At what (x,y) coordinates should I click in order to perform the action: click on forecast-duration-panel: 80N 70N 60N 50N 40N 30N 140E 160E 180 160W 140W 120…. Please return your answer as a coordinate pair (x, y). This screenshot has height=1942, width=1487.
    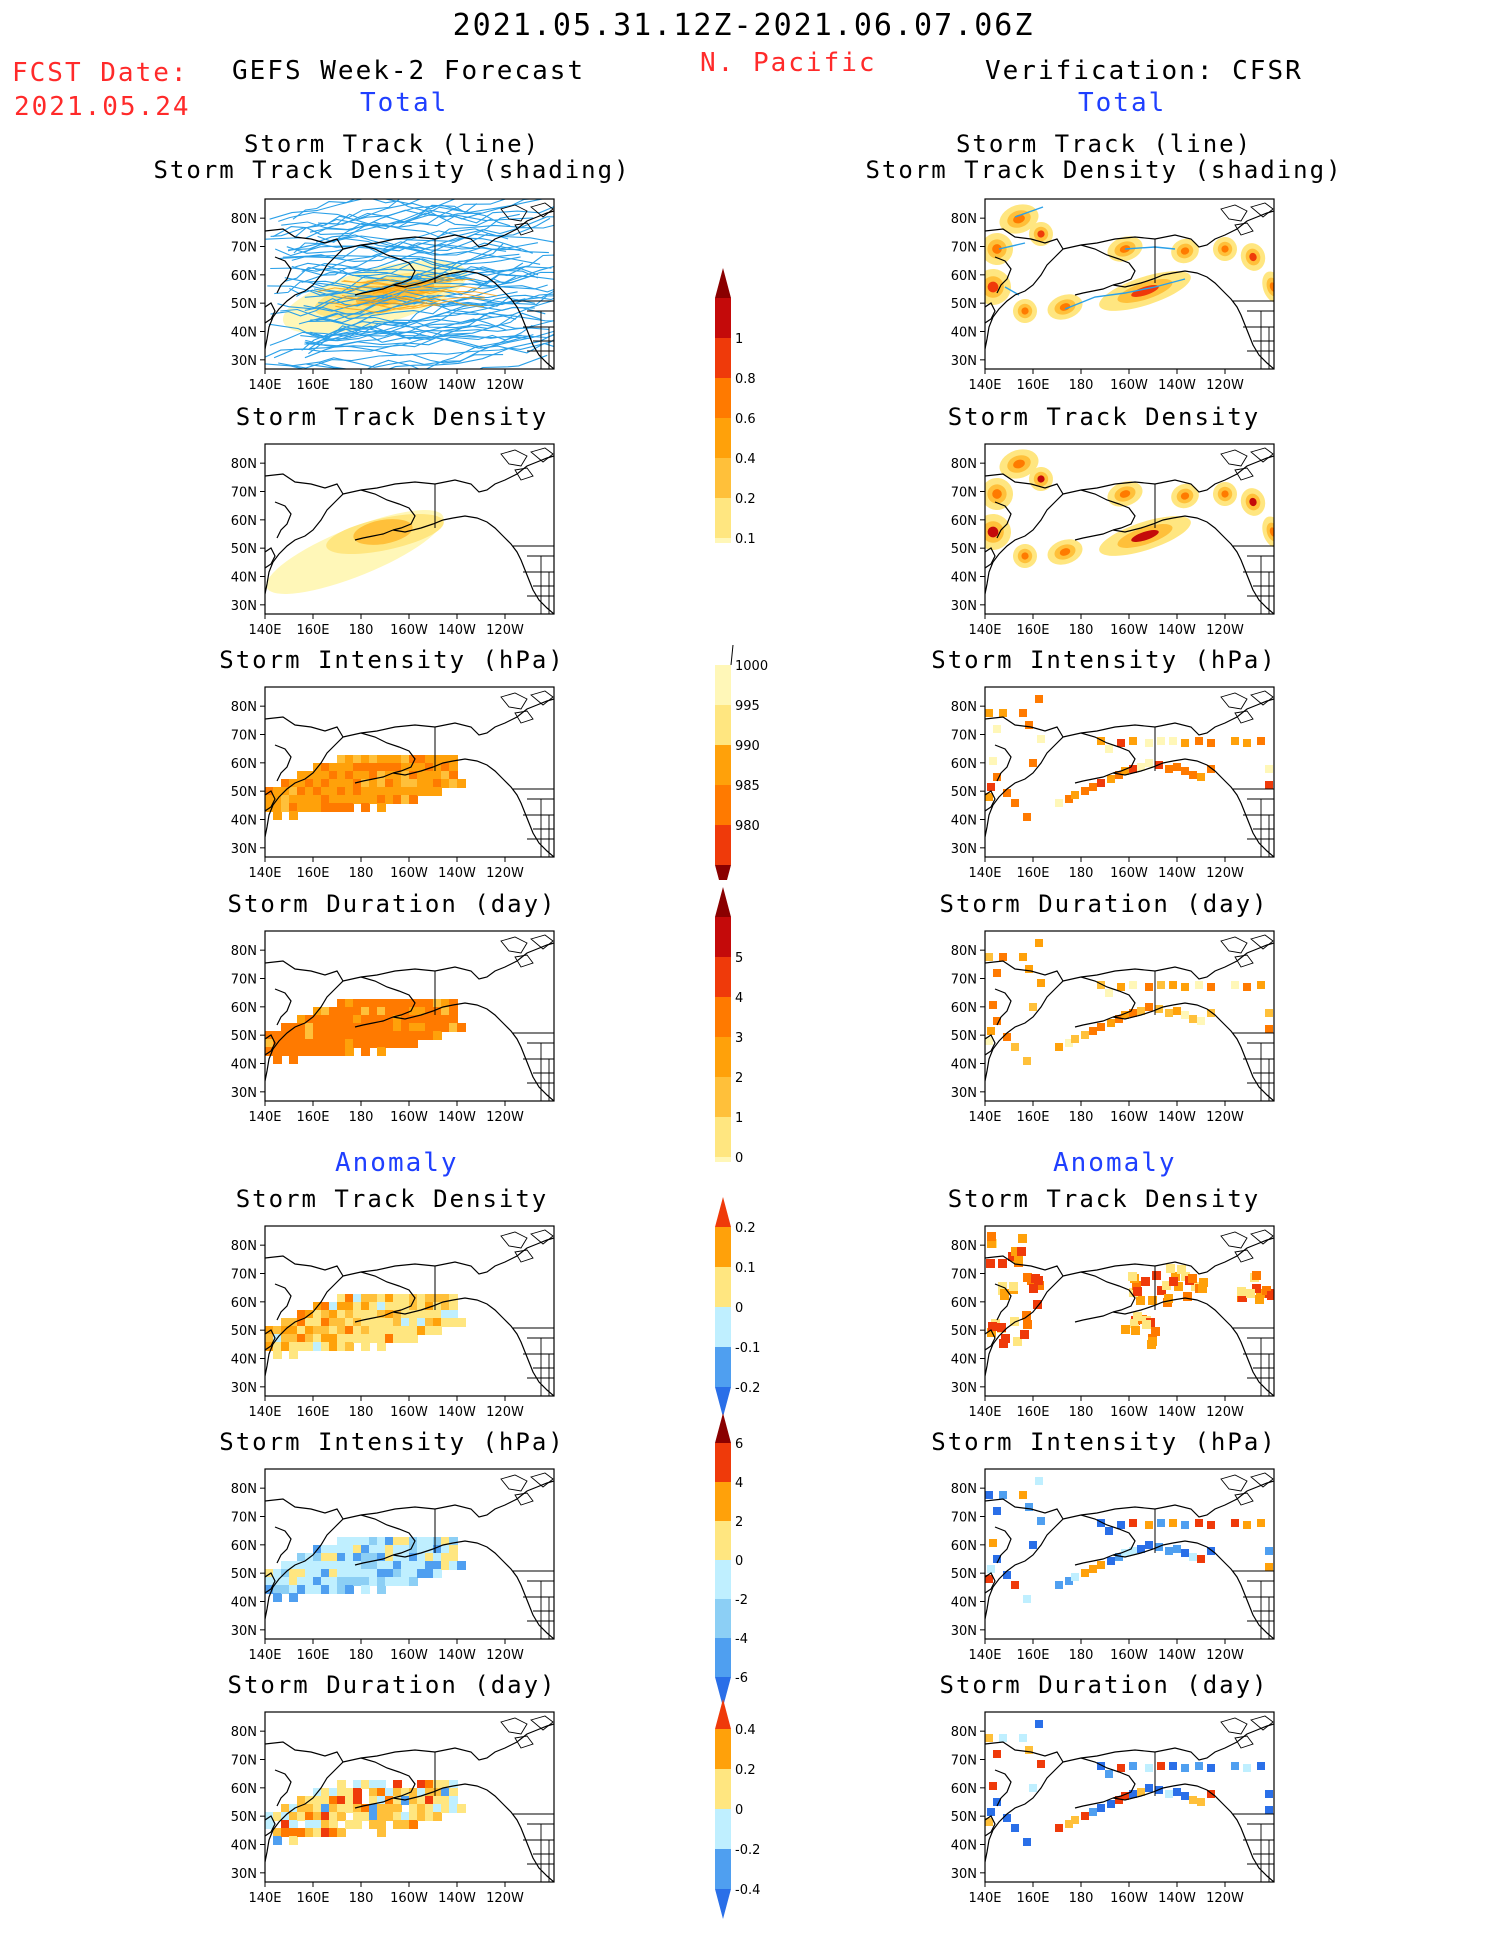
    Looking at the image, I should click on (389, 1044).